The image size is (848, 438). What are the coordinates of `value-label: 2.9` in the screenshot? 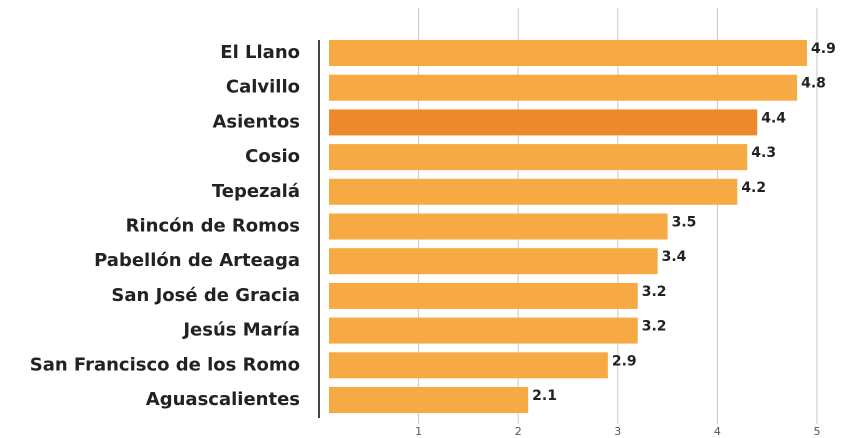 It's located at (624, 361).